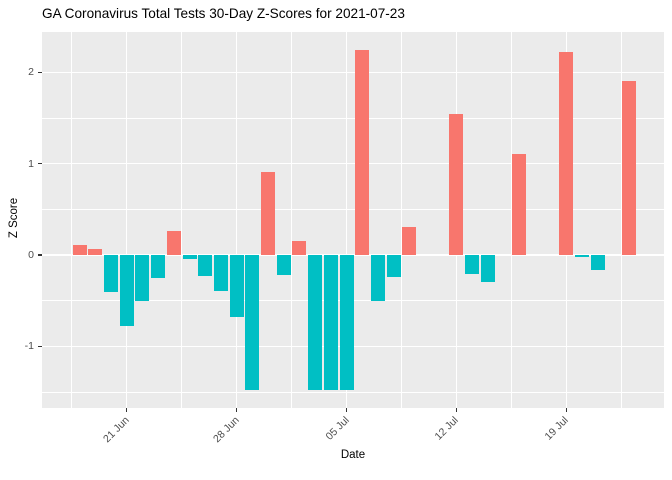 The width and height of the screenshot is (672, 480). What do you see at coordinates (447, 428) in the screenshot?
I see `x-tick-label: 12 Jul` at bounding box center [447, 428].